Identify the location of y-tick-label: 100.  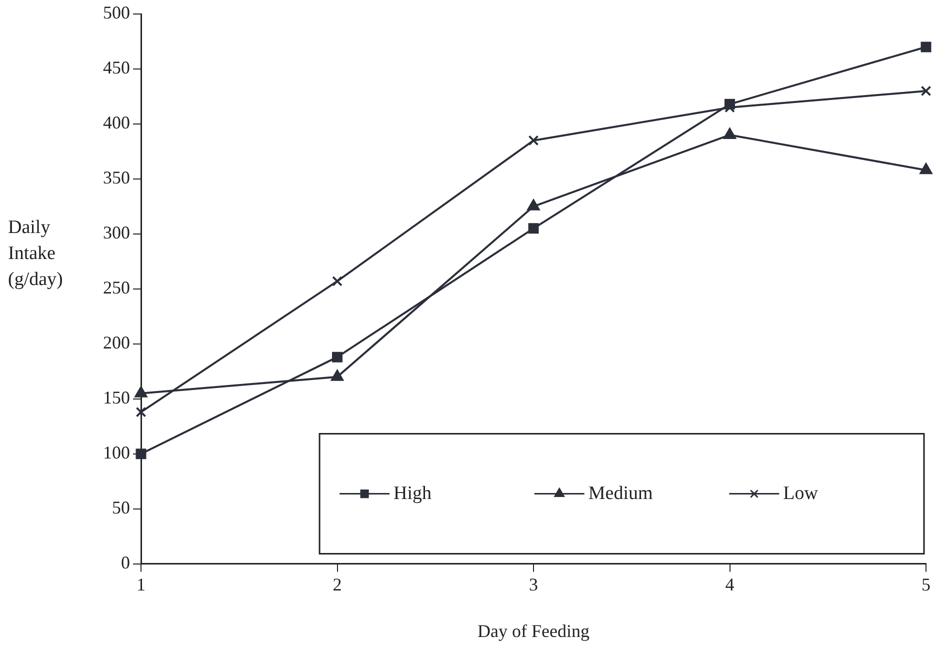
(116, 452).